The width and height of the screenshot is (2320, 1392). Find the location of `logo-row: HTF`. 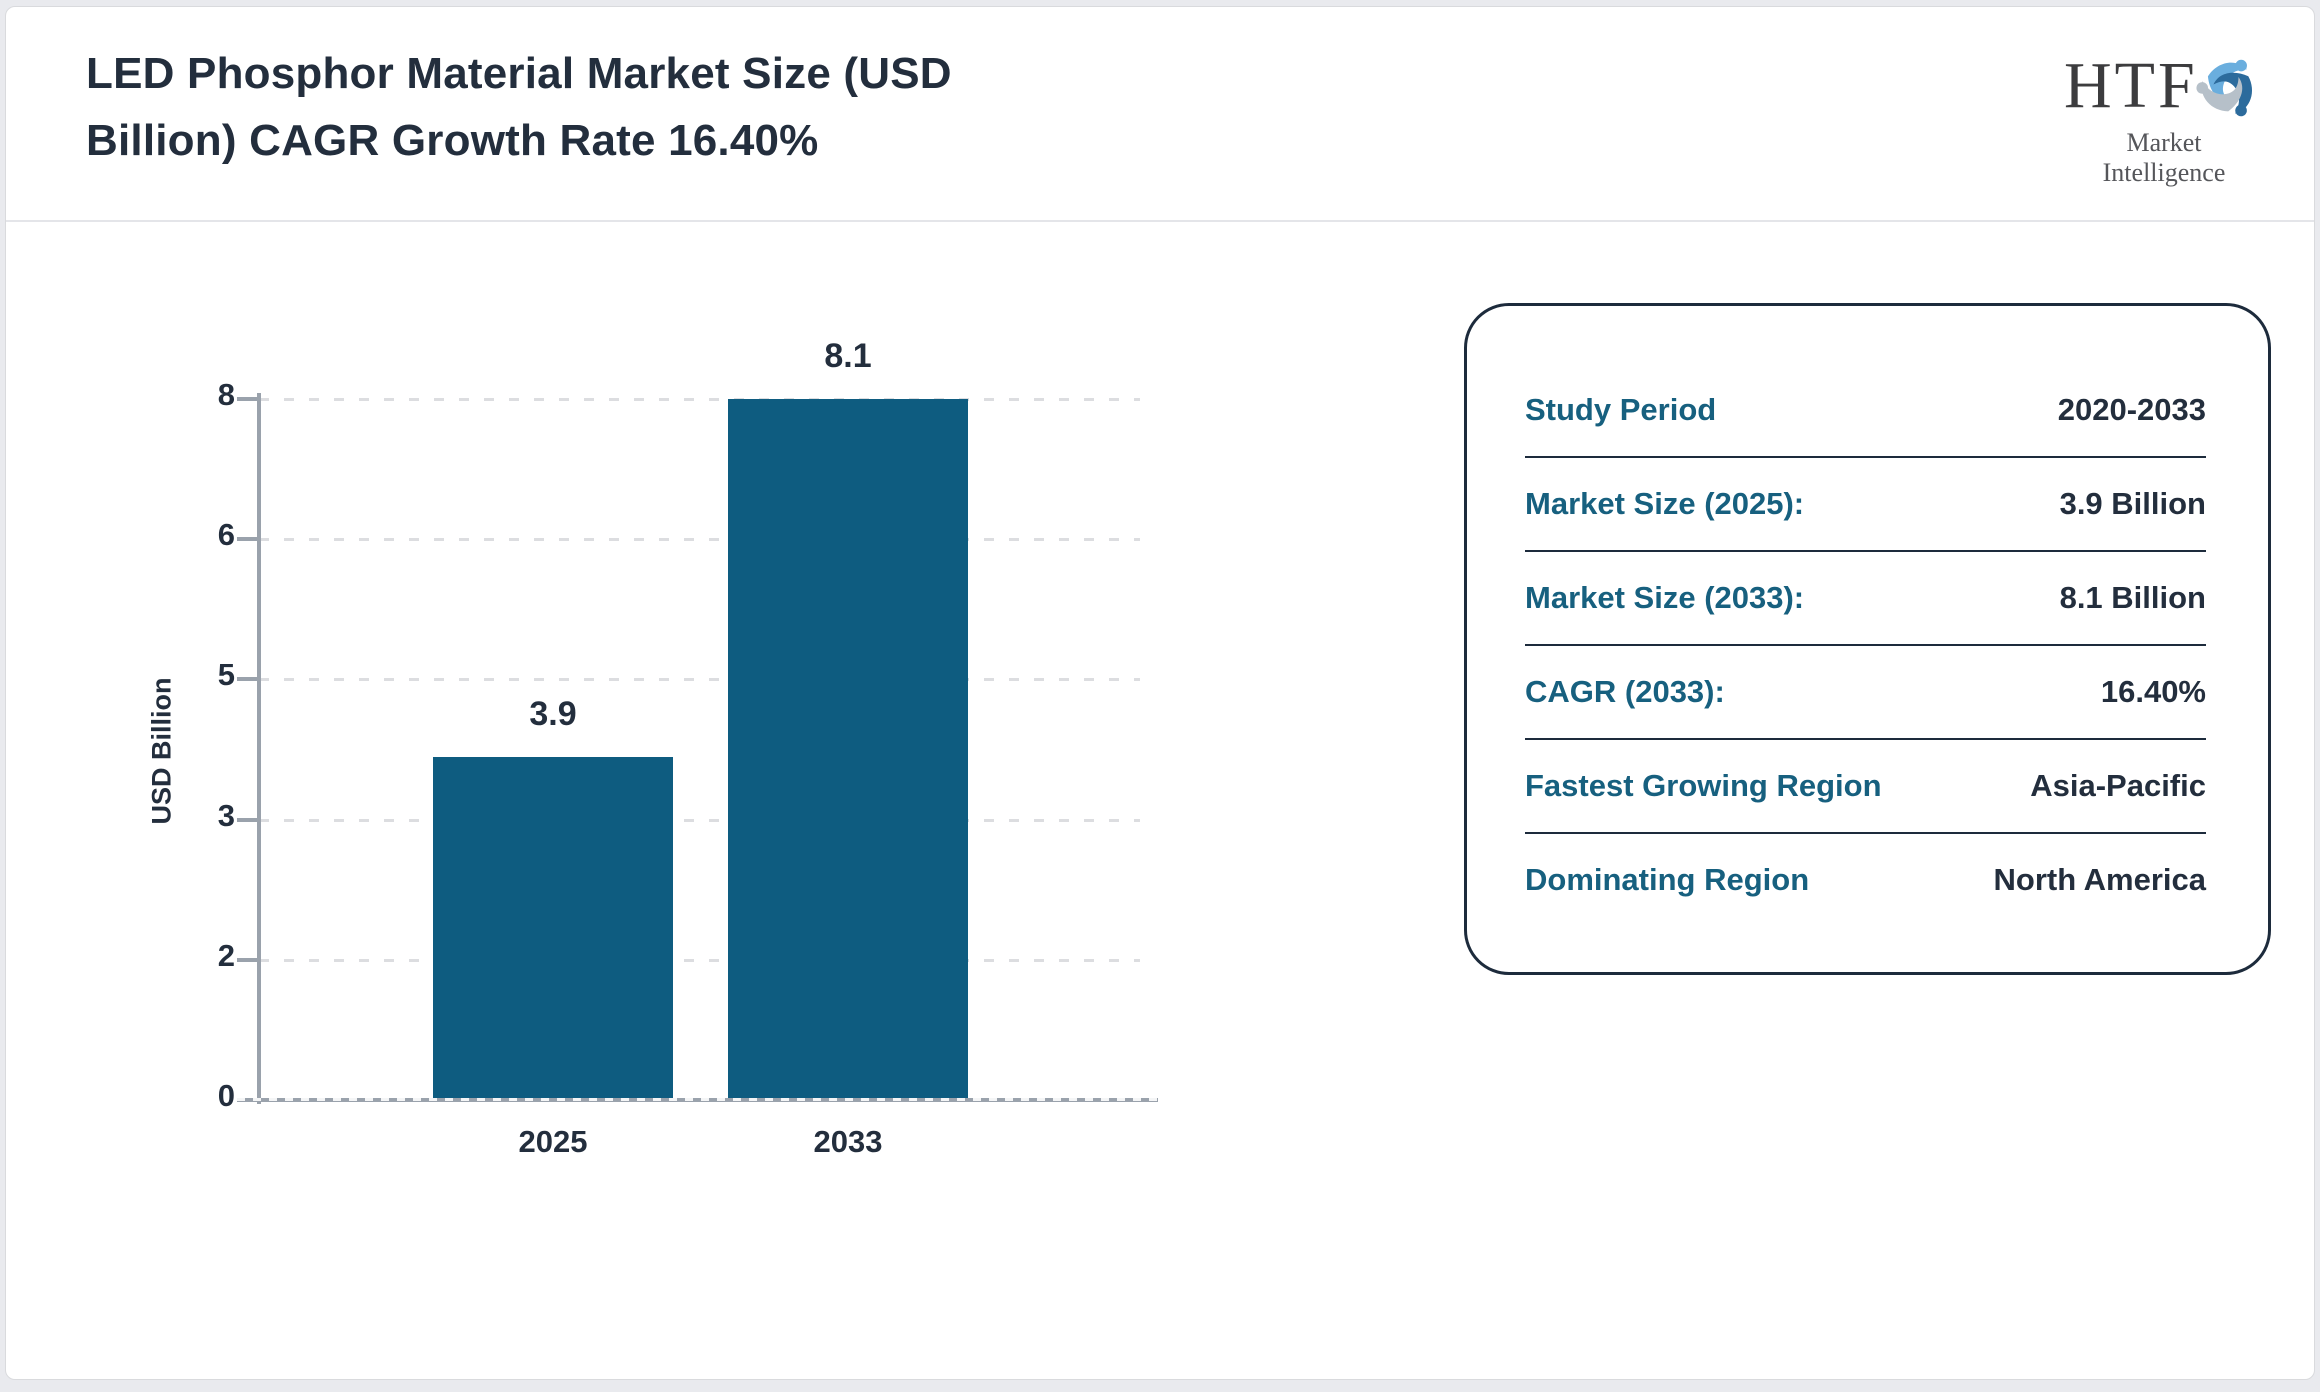

logo-row: HTF is located at coordinates (2164, 88).